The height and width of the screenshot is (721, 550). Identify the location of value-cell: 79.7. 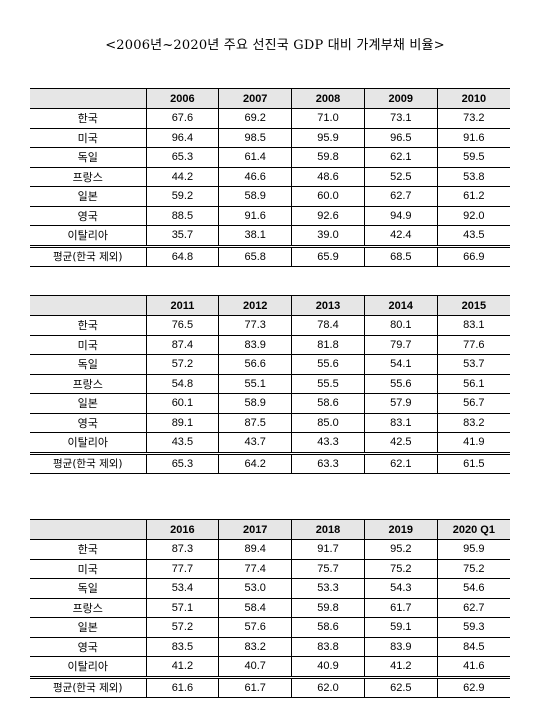
(400, 345).